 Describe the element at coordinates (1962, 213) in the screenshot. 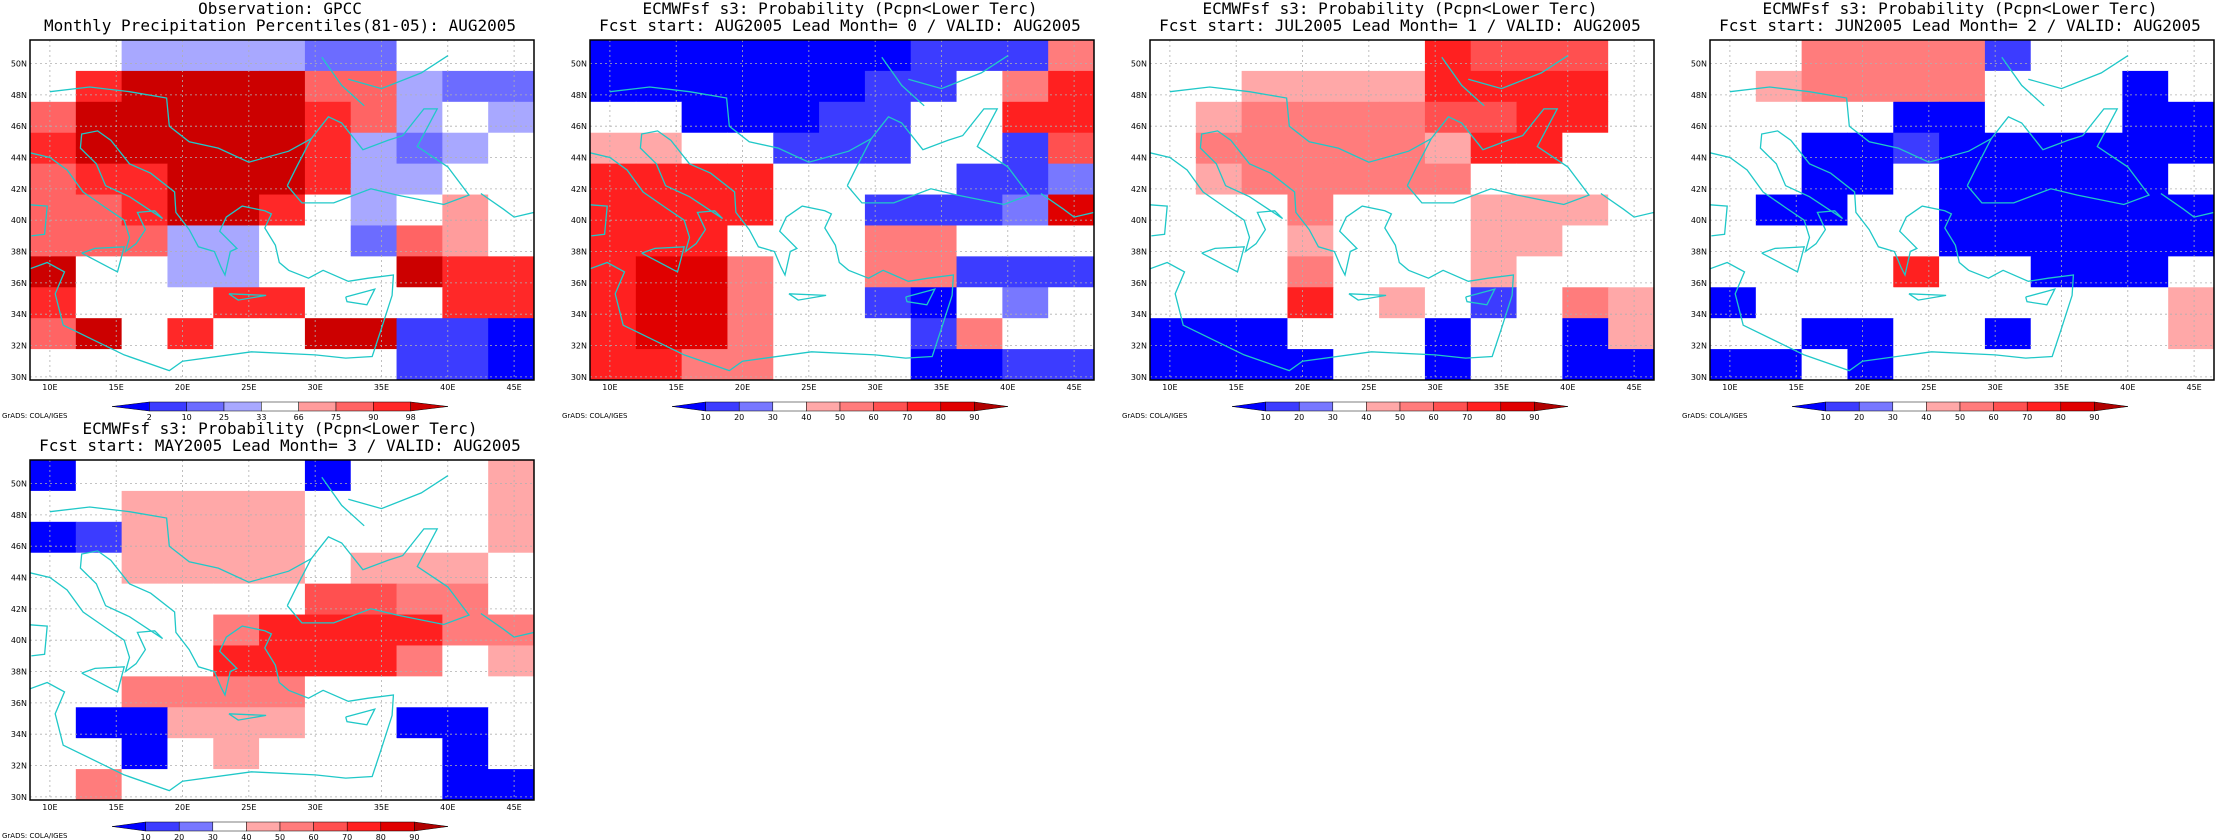

I see `coastline-layer` at that location.